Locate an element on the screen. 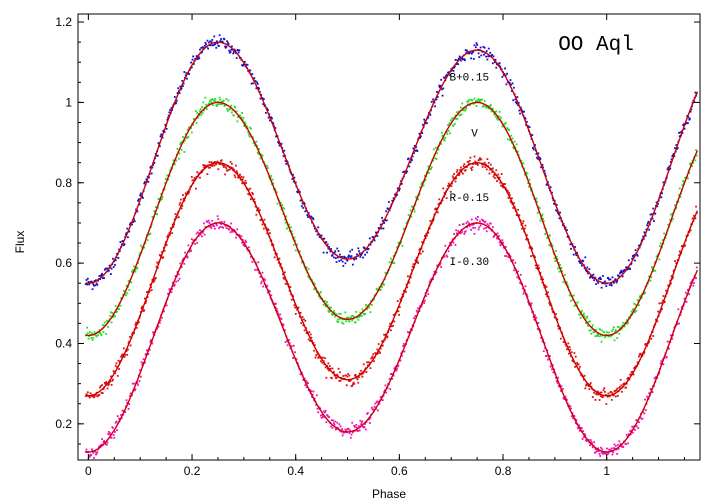 The image size is (720, 504). x-axis-label: Phase is located at coordinates (389, 494).